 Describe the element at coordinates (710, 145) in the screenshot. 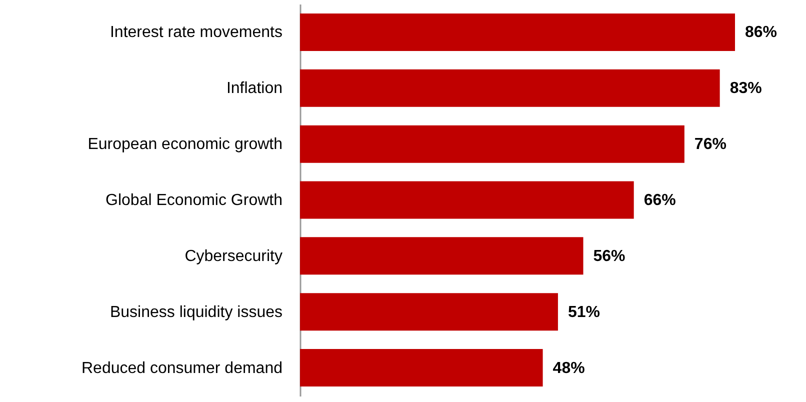

I see `data-label: 76%` at that location.